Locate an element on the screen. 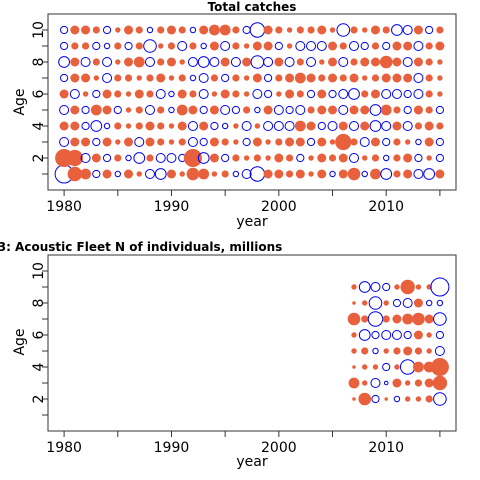 The height and width of the screenshot is (480, 480). panel1-bubble-1991-age5 is located at coordinates (182, 110).